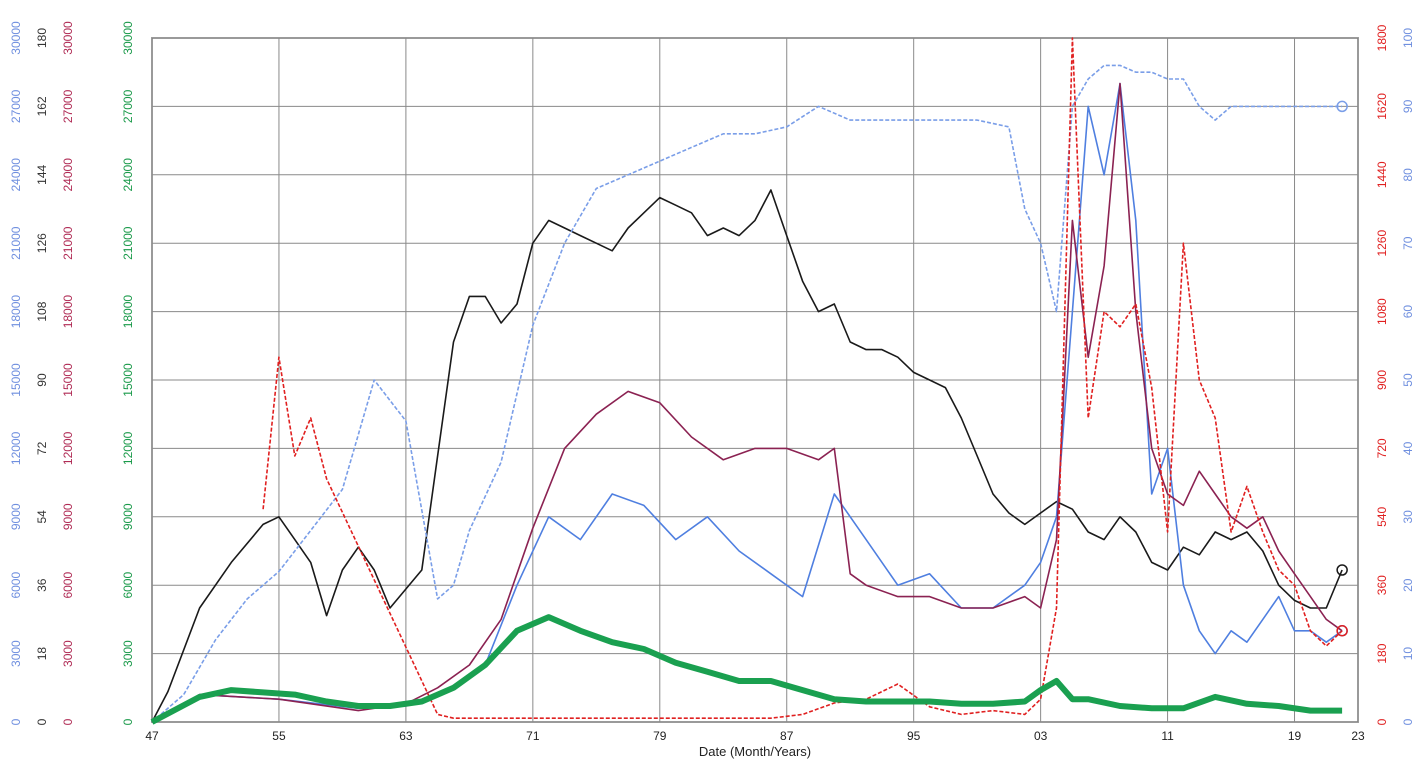 The image size is (1418, 760). What do you see at coordinates (1295, 736) in the screenshot?
I see `x-tick-label: 19` at bounding box center [1295, 736].